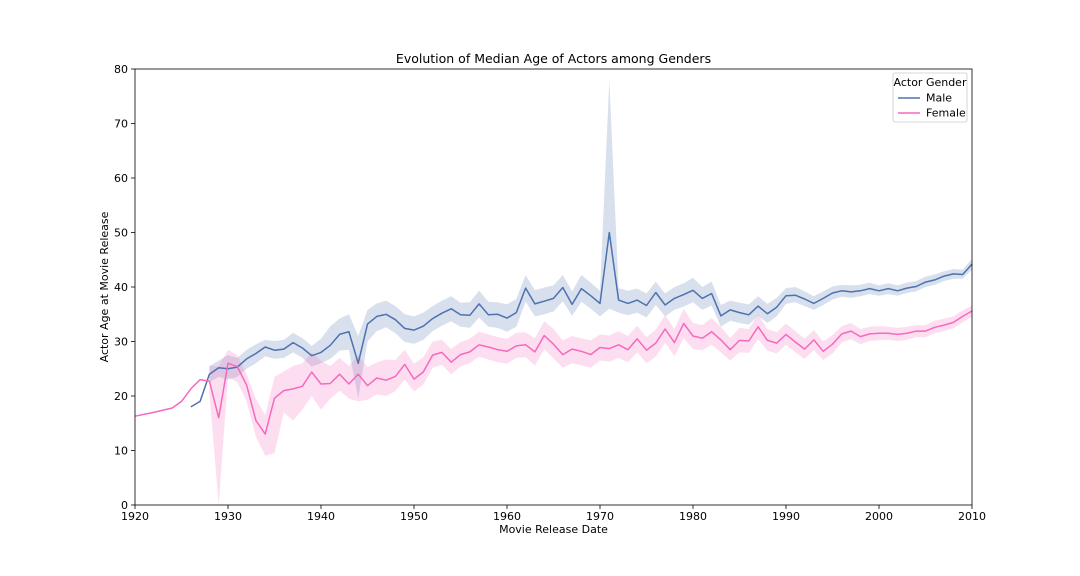  I want to click on x-axis-ticks: 1920 1930 1940 1950 1960 1970 1980 1990 2000 2010, so click(553, 514).